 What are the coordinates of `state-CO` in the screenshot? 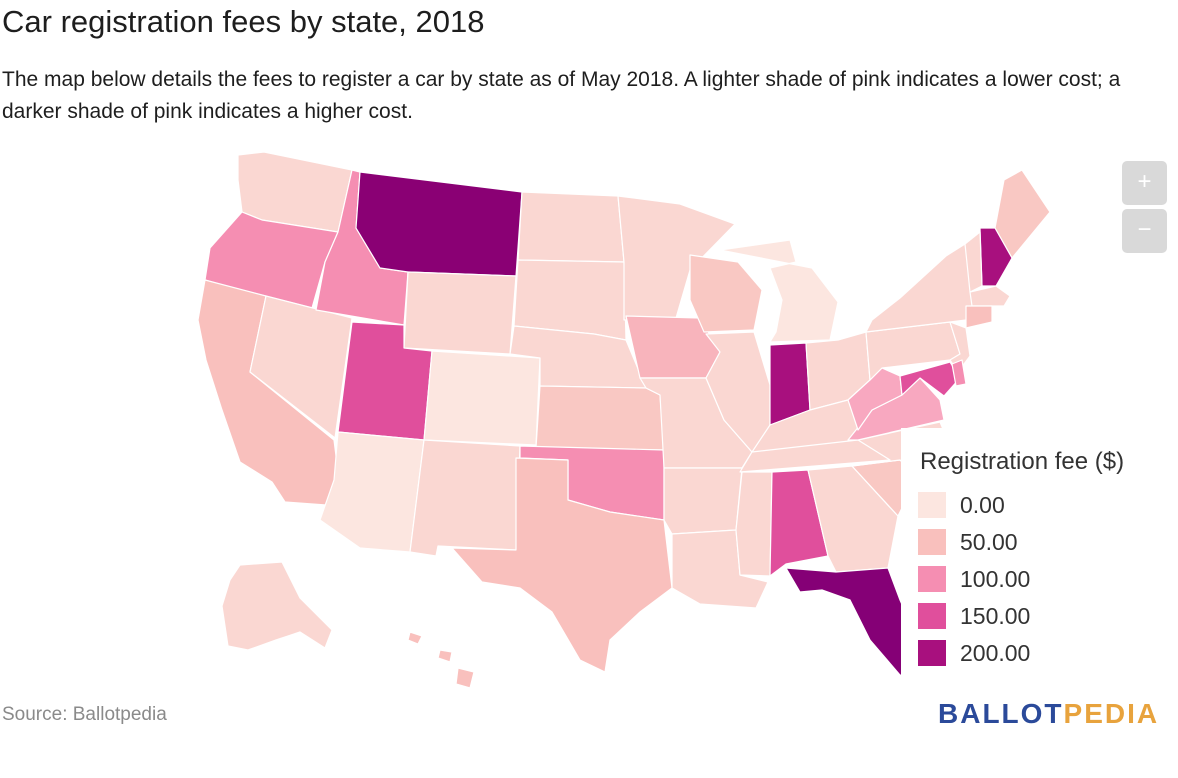 It's located at (482, 398).